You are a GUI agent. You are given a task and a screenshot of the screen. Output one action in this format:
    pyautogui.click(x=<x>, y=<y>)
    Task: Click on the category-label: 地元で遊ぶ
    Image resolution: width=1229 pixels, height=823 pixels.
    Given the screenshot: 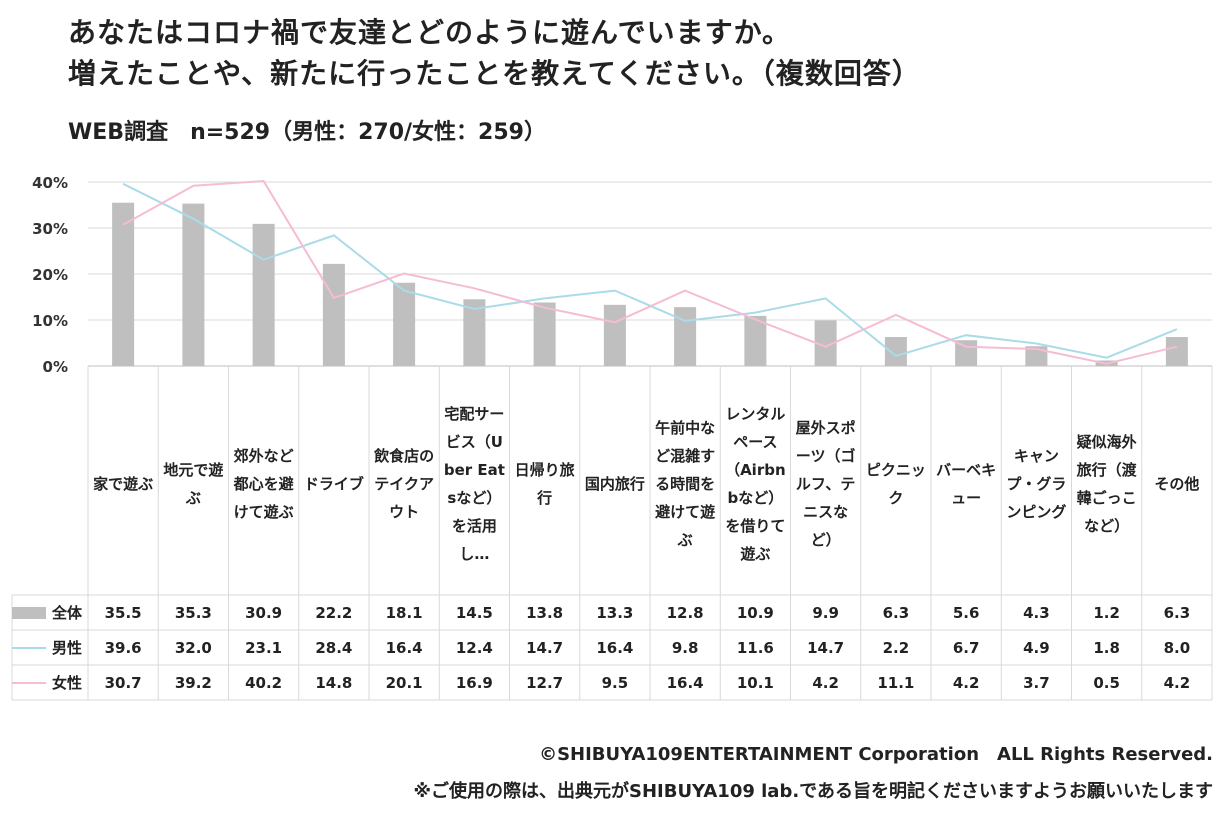 What is the action you would take?
    pyautogui.click(x=193, y=483)
    